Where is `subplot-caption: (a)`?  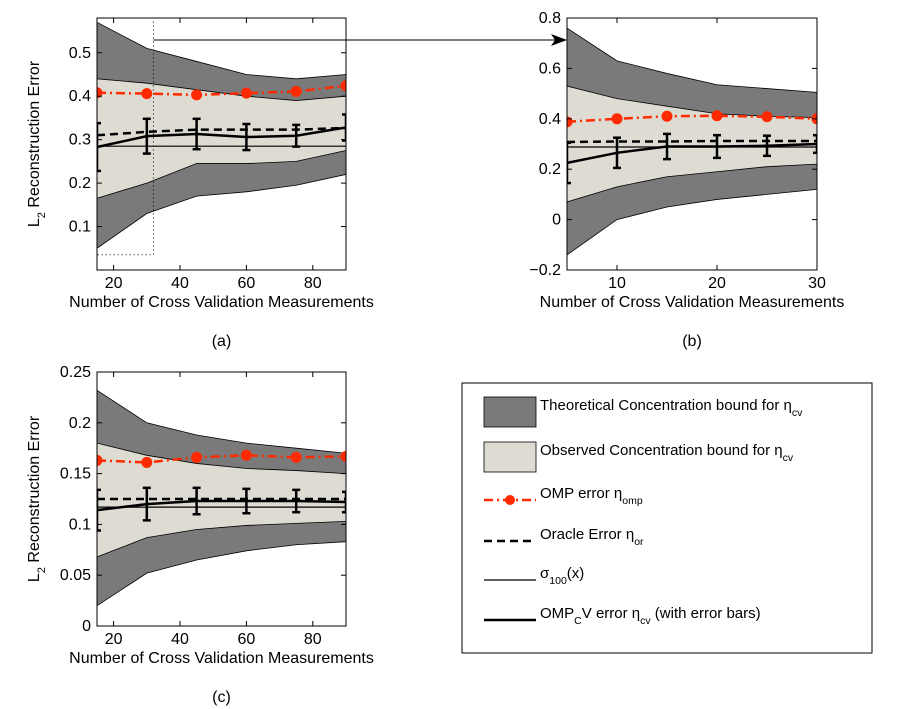
subplot-caption: (a) is located at coordinates (222, 341).